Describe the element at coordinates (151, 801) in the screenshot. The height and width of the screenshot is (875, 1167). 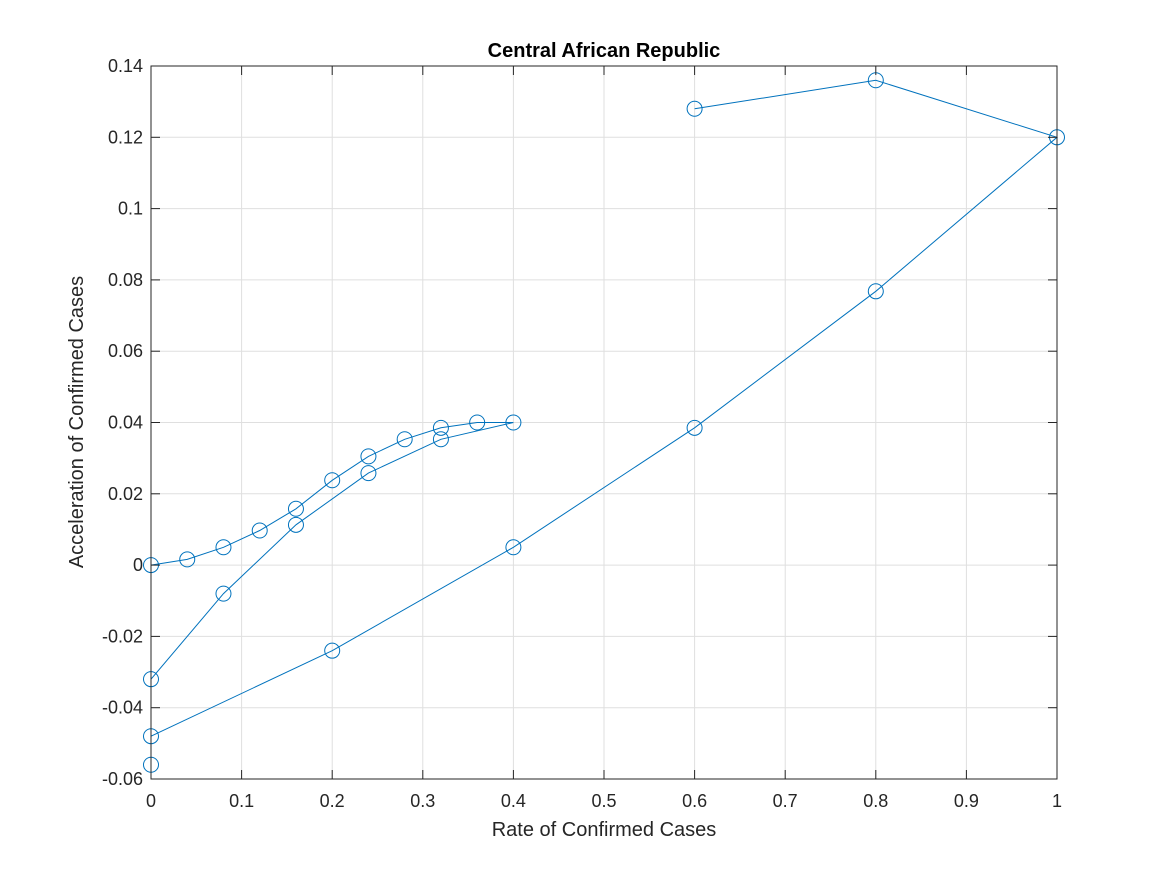
I see `x-tick-label: 0` at that location.